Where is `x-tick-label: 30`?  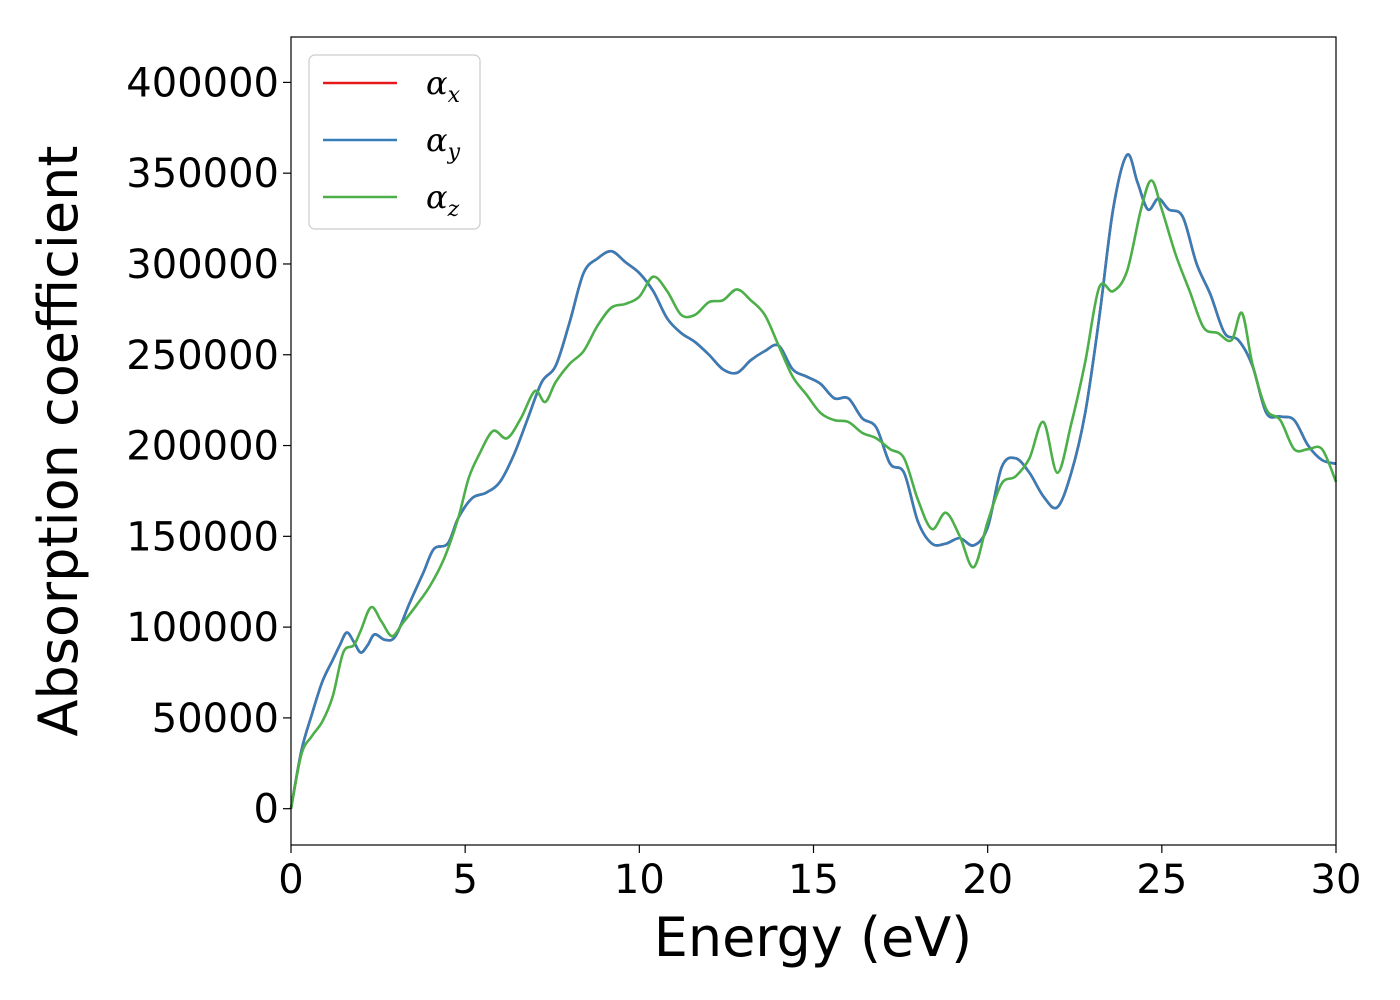 x-tick-label: 30 is located at coordinates (1336, 880).